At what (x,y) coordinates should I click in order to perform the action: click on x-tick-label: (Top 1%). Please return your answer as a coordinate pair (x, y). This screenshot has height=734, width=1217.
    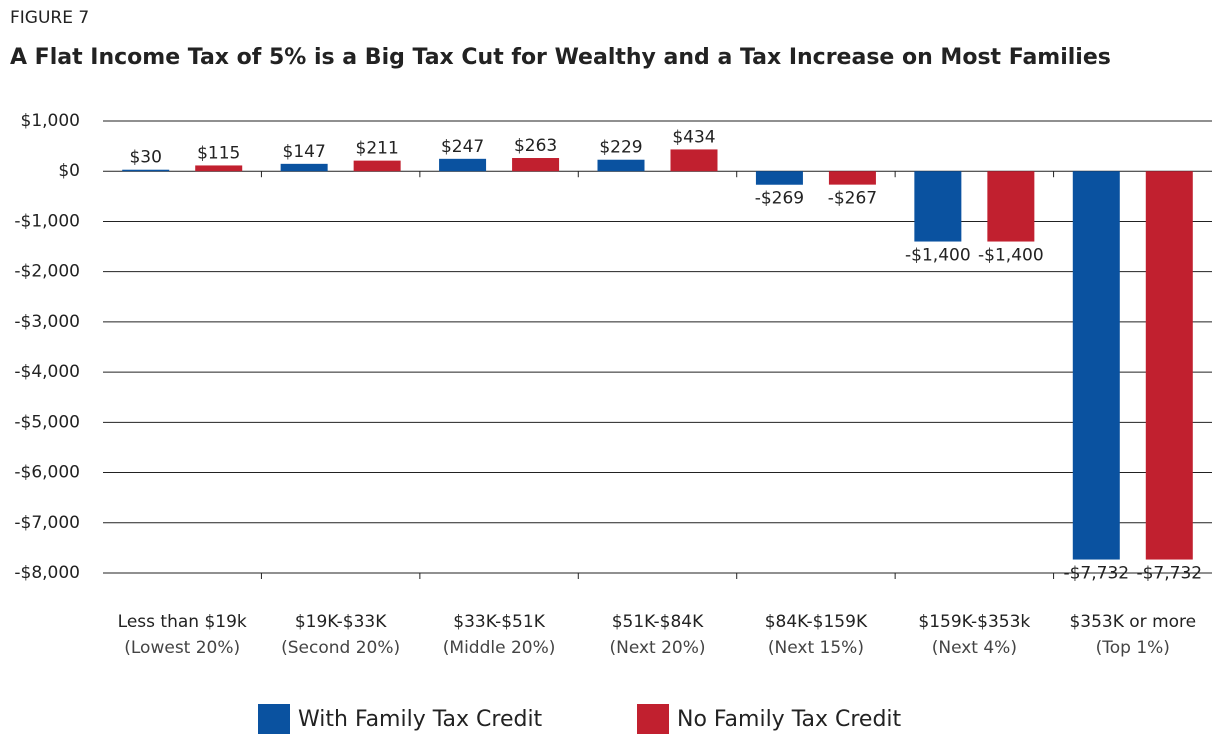
    Looking at the image, I should click on (1133, 648).